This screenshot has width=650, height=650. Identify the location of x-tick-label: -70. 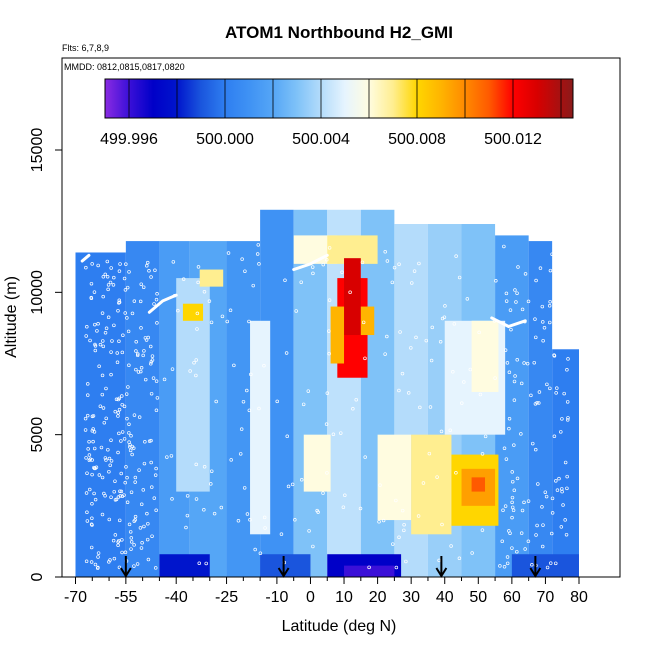
(75, 597).